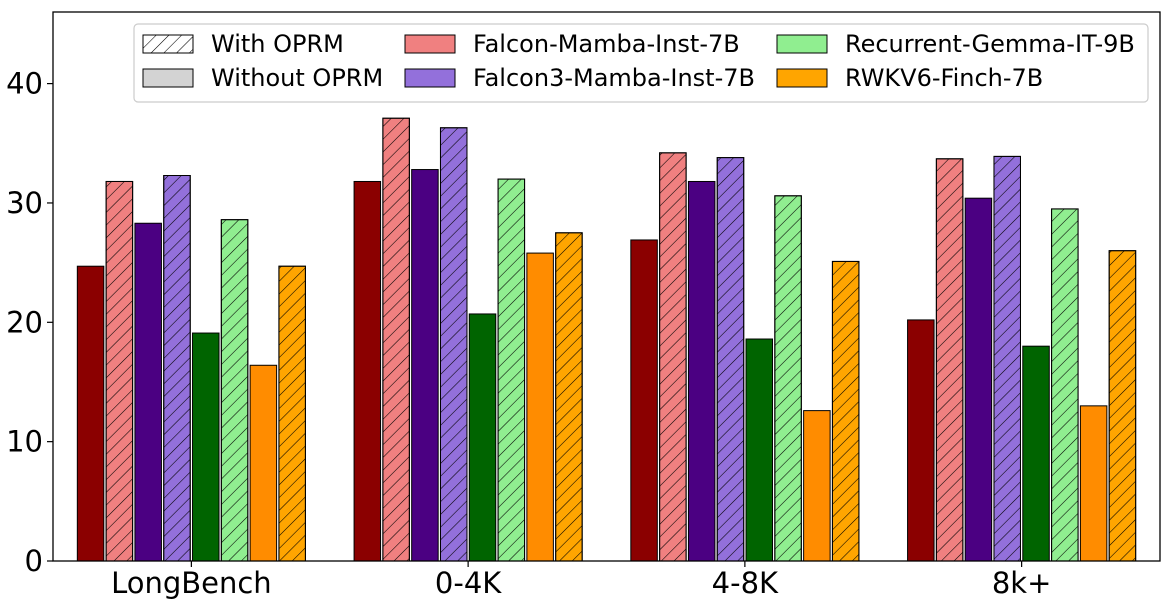 This screenshot has width=1172, height=605. What do you see at coordinates (24, 203) in the screenshot?
I see `y-tick-label: 30` at bounding box center [24, 203].